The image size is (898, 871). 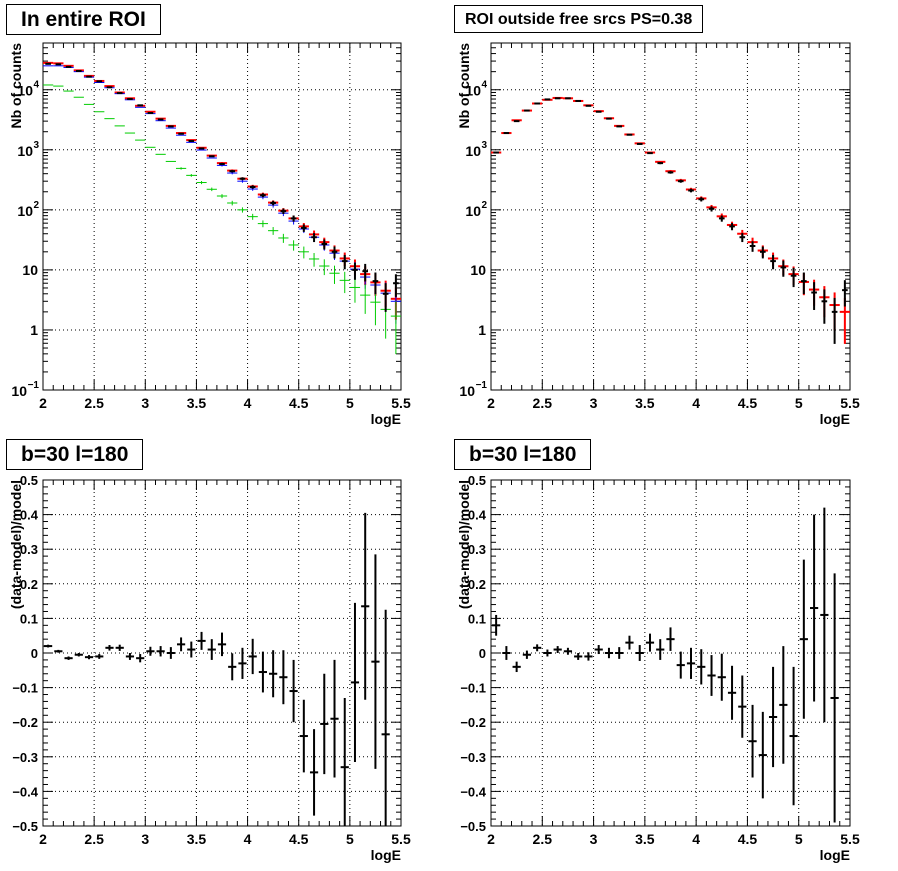 What do you see at coordinates (473, 688) in the screenshot?
I see `y-tick-label: −0.1` at bounding box center [473, 688].